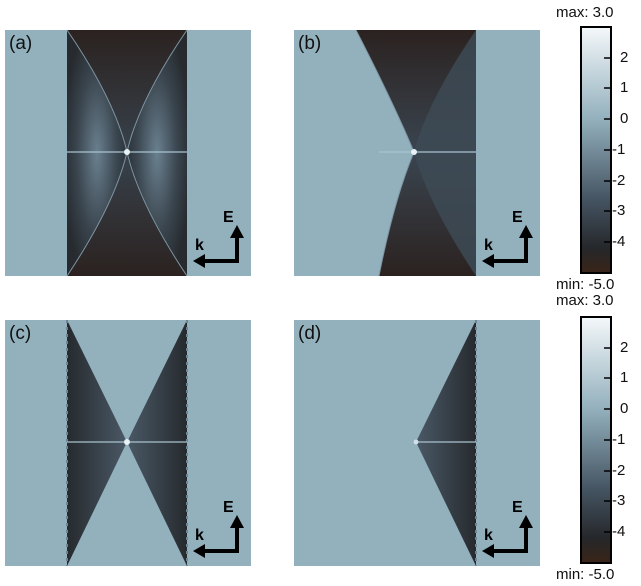 The image size is (641, 586). I want to click on colorbar-2-min-label: min: -5.0, so click(585, 574).